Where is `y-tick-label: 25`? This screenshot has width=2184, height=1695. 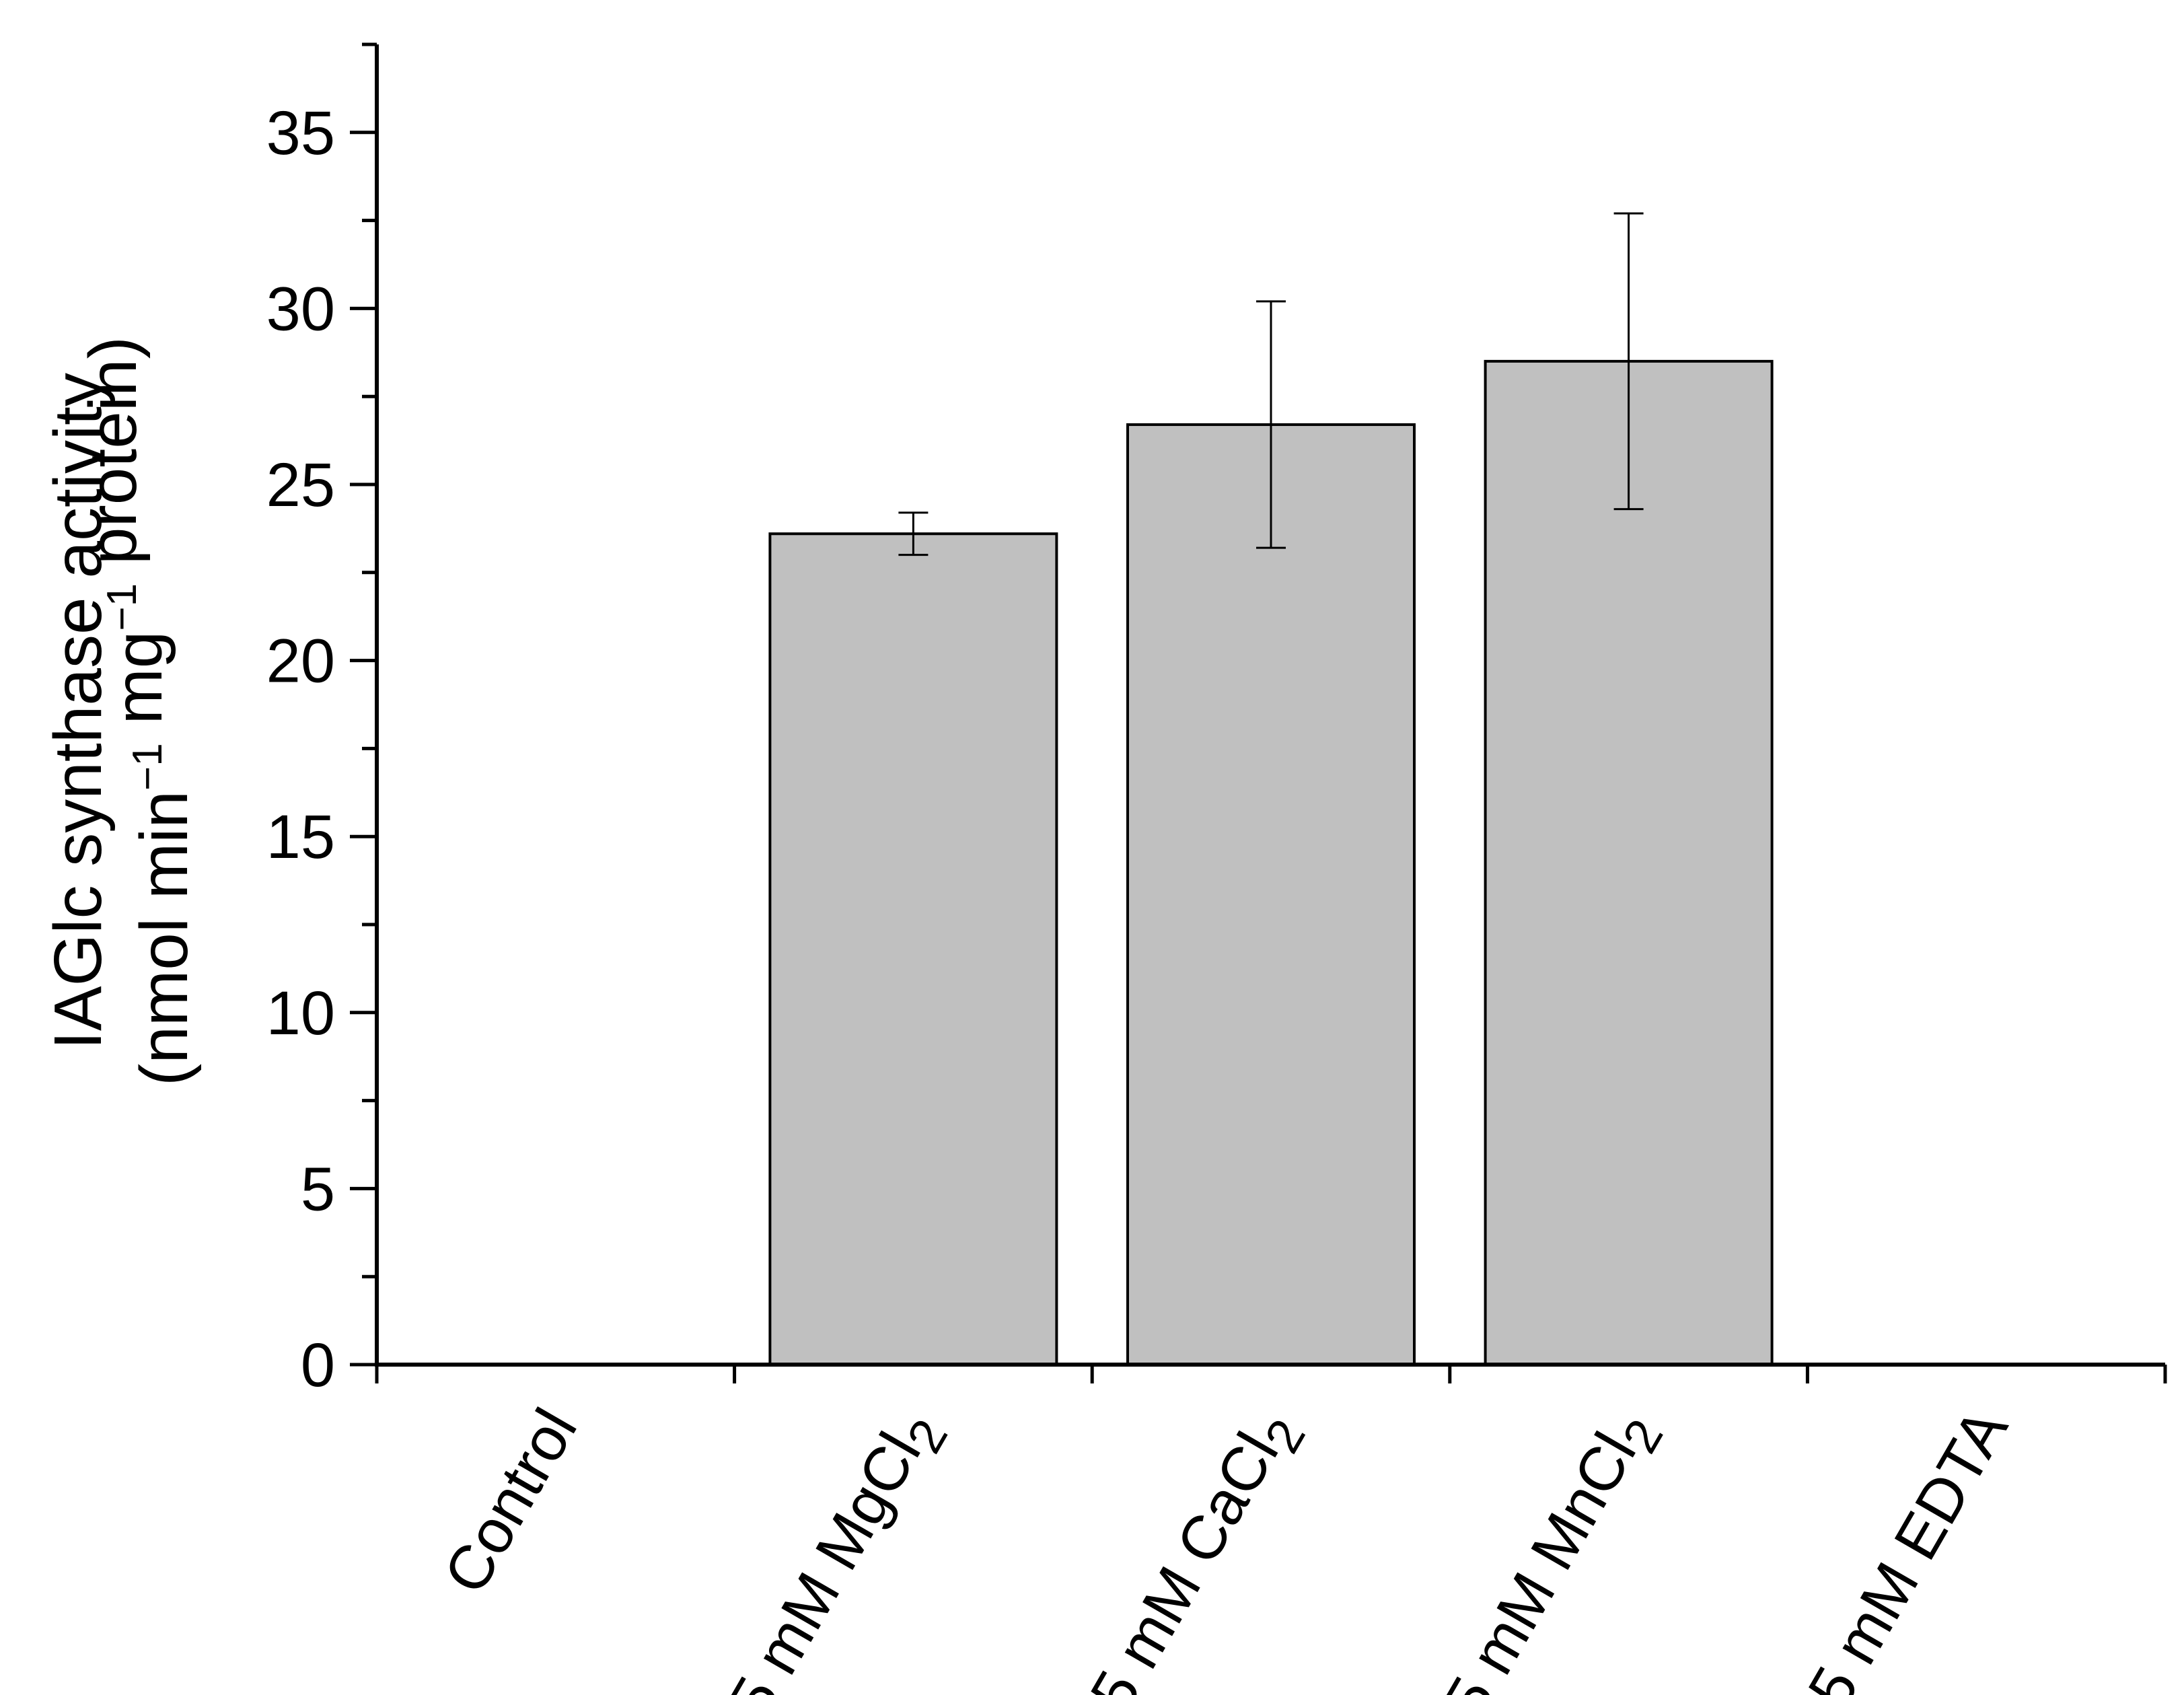
y-tick-label: 25 is located at coordinates (300, 485).